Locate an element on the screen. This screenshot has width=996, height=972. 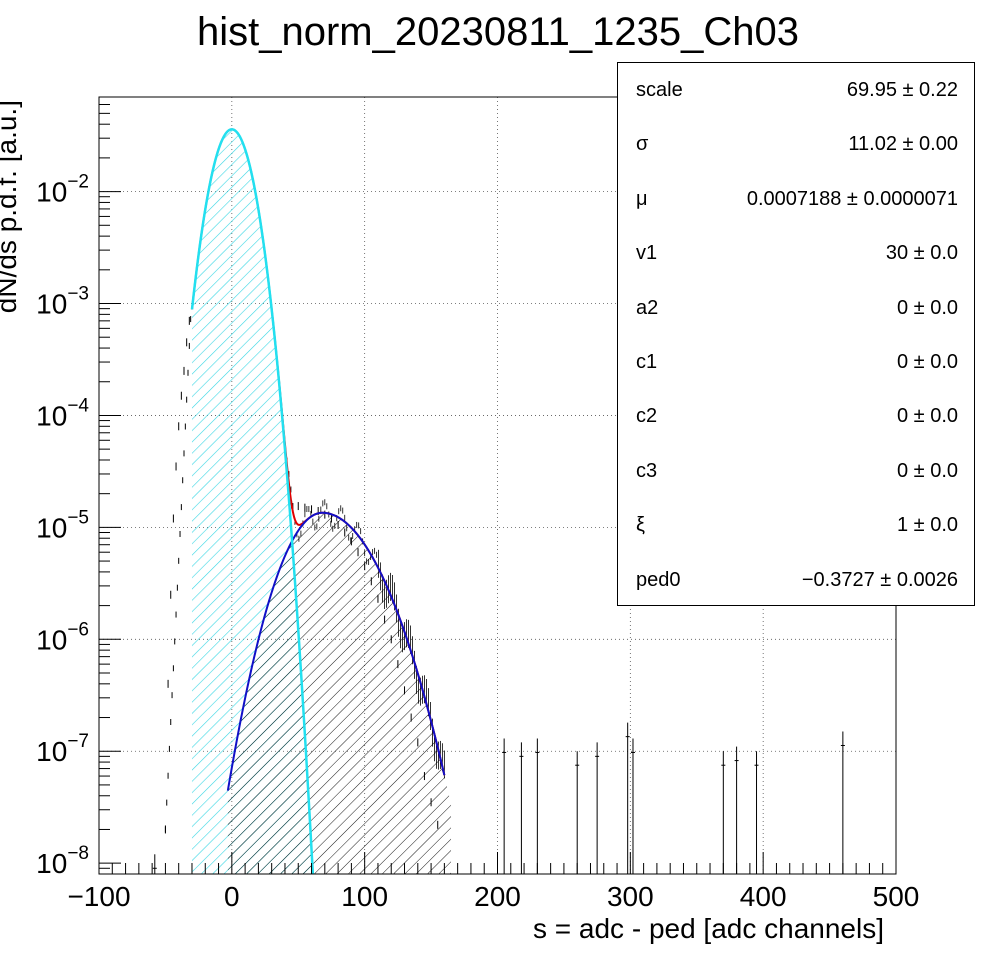
x-tick-label: 200 is located at coordinates (497, 896).